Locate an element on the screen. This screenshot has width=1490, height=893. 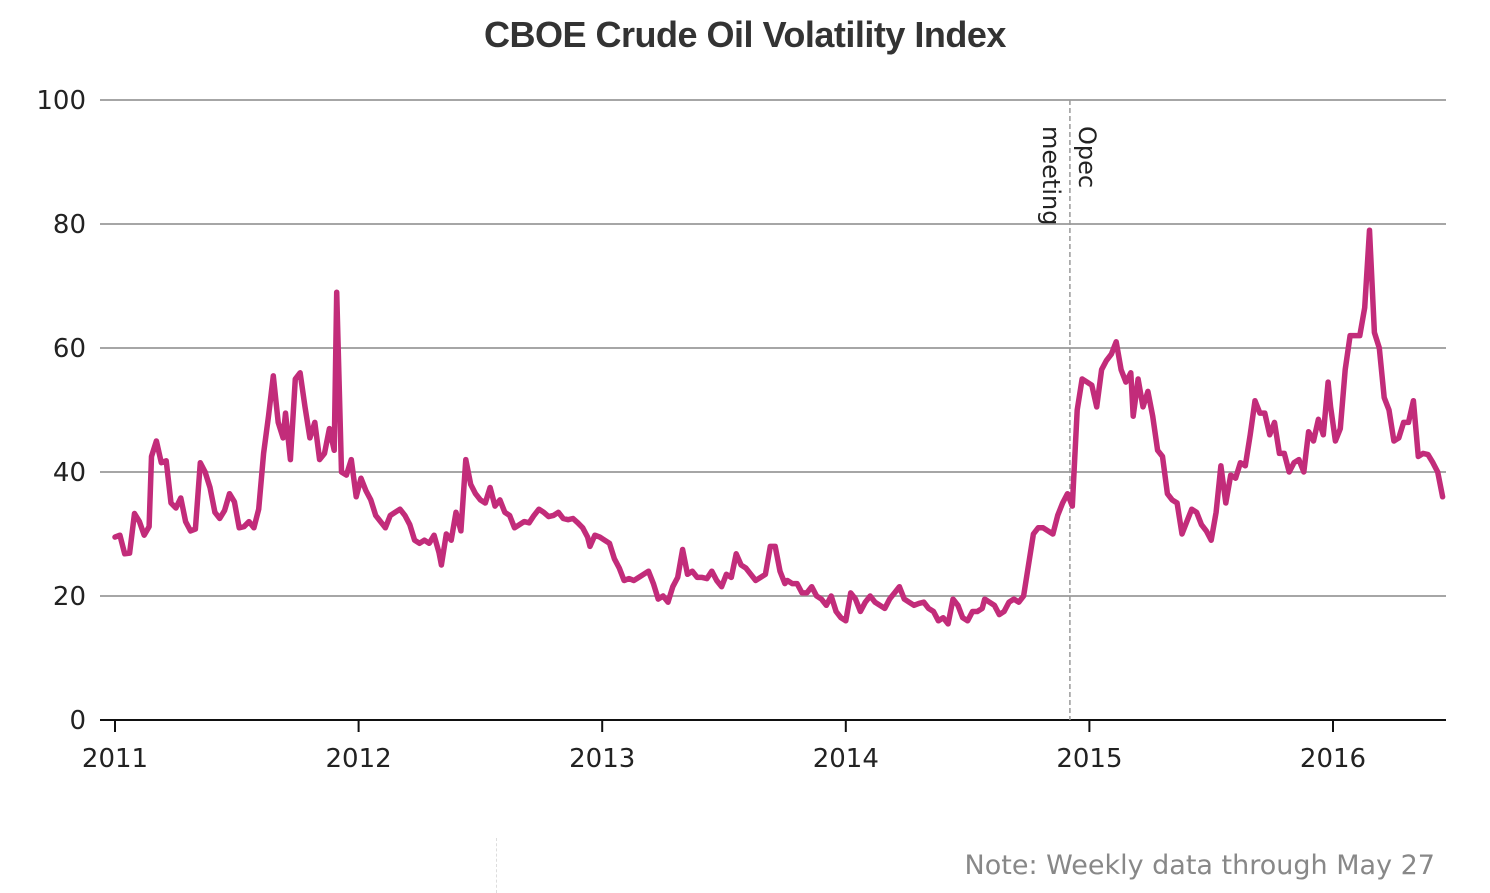
y-tick-label: 80 is located at coordinates (69, 225).